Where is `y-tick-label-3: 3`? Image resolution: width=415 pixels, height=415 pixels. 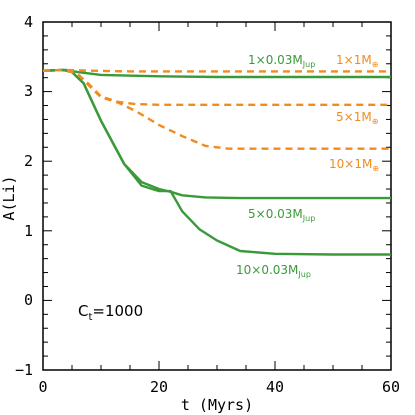 y-tick-label-3: 3 is located at coordinates (28, 91).